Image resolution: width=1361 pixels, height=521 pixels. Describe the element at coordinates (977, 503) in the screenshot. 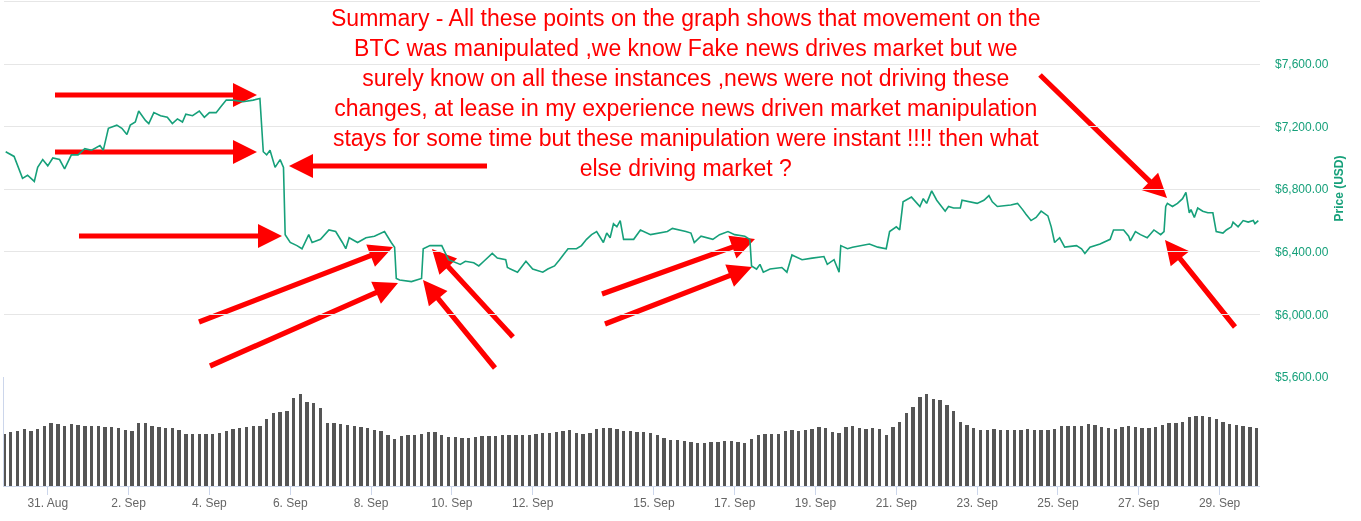

I see `x-tick-label: 23. Sep` at that location.